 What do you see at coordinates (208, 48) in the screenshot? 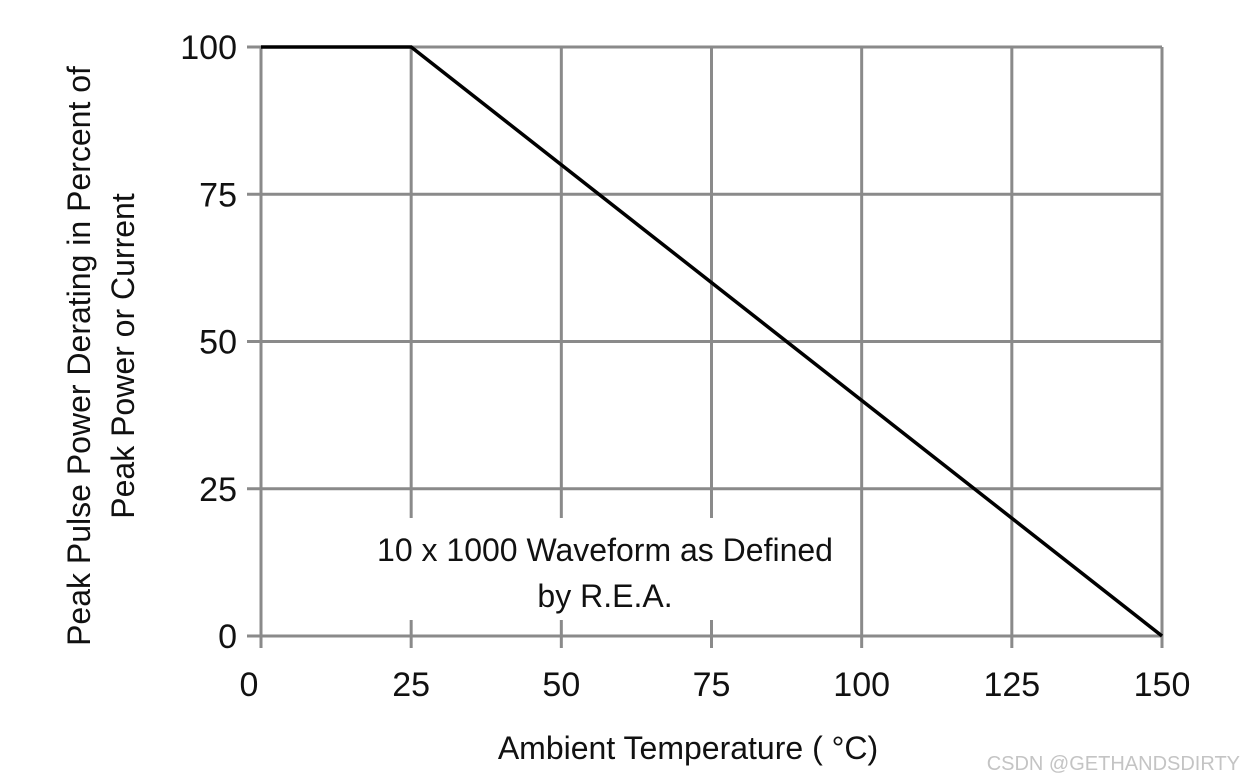
I see `y-tick-label-4: 100` at bounding box center [208, 48].